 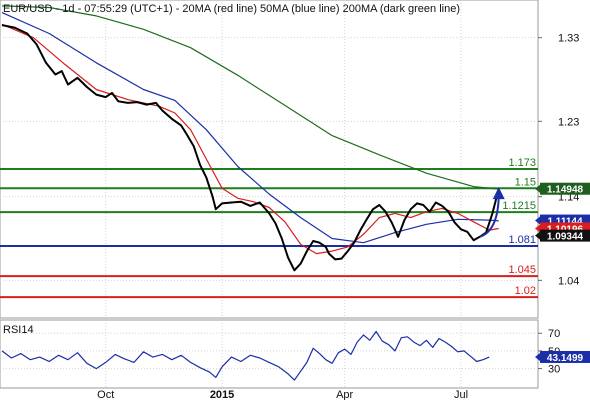 What do you see at coordinates (525, 182) in the screenshot?
I see `level-label: 1.15` at bounding box center [525, 182].